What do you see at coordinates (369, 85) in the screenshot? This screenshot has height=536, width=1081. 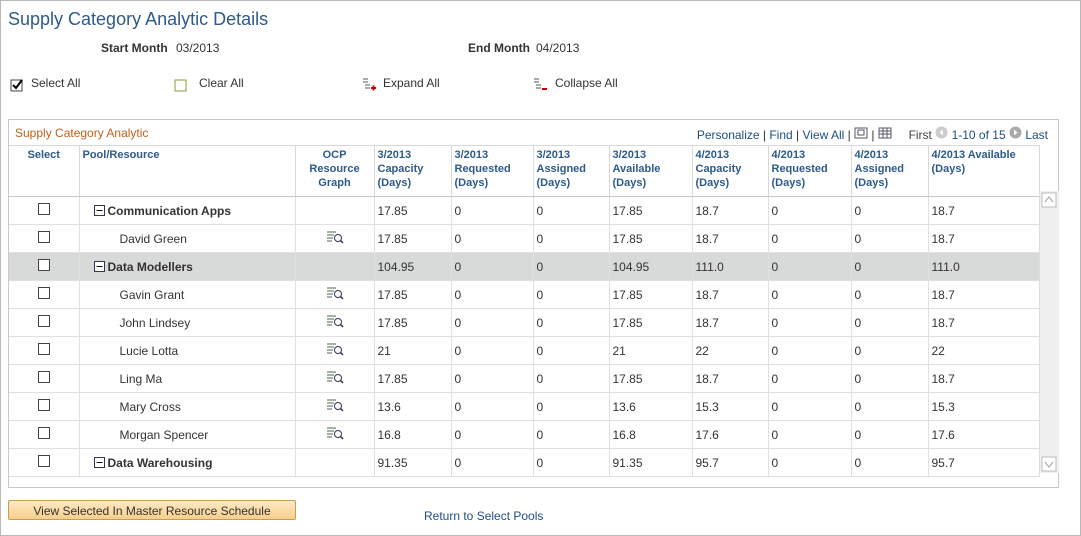 I see `expand-all-icon` at bounding box center [369, 85].